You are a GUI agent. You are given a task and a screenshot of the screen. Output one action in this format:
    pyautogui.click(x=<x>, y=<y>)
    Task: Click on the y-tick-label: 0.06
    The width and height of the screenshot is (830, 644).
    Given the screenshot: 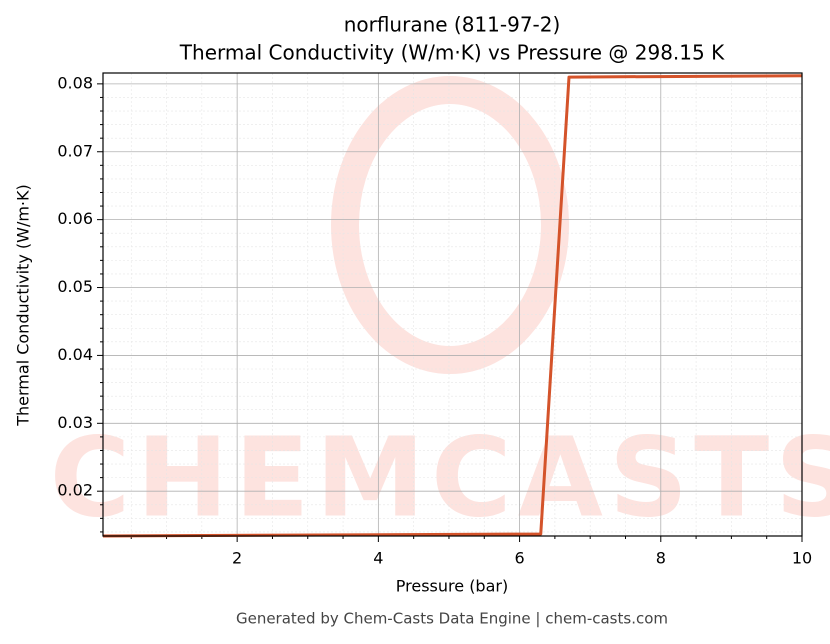 What is the action you would take?
    pyautogui.click(x=75, y=218)
    